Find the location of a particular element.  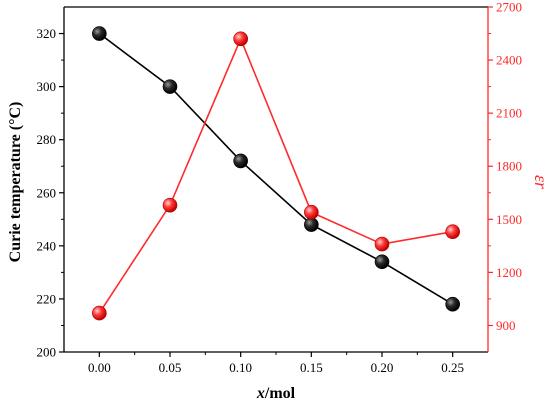

y-tick-label-left: 300 is located at coordinates (47, 86).